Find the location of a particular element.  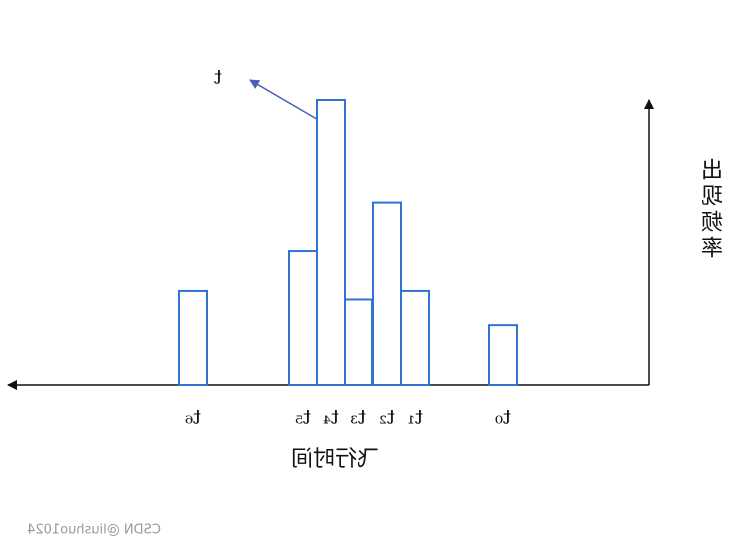

x-tick-label: t₀ is located at coordinates (503, 417).